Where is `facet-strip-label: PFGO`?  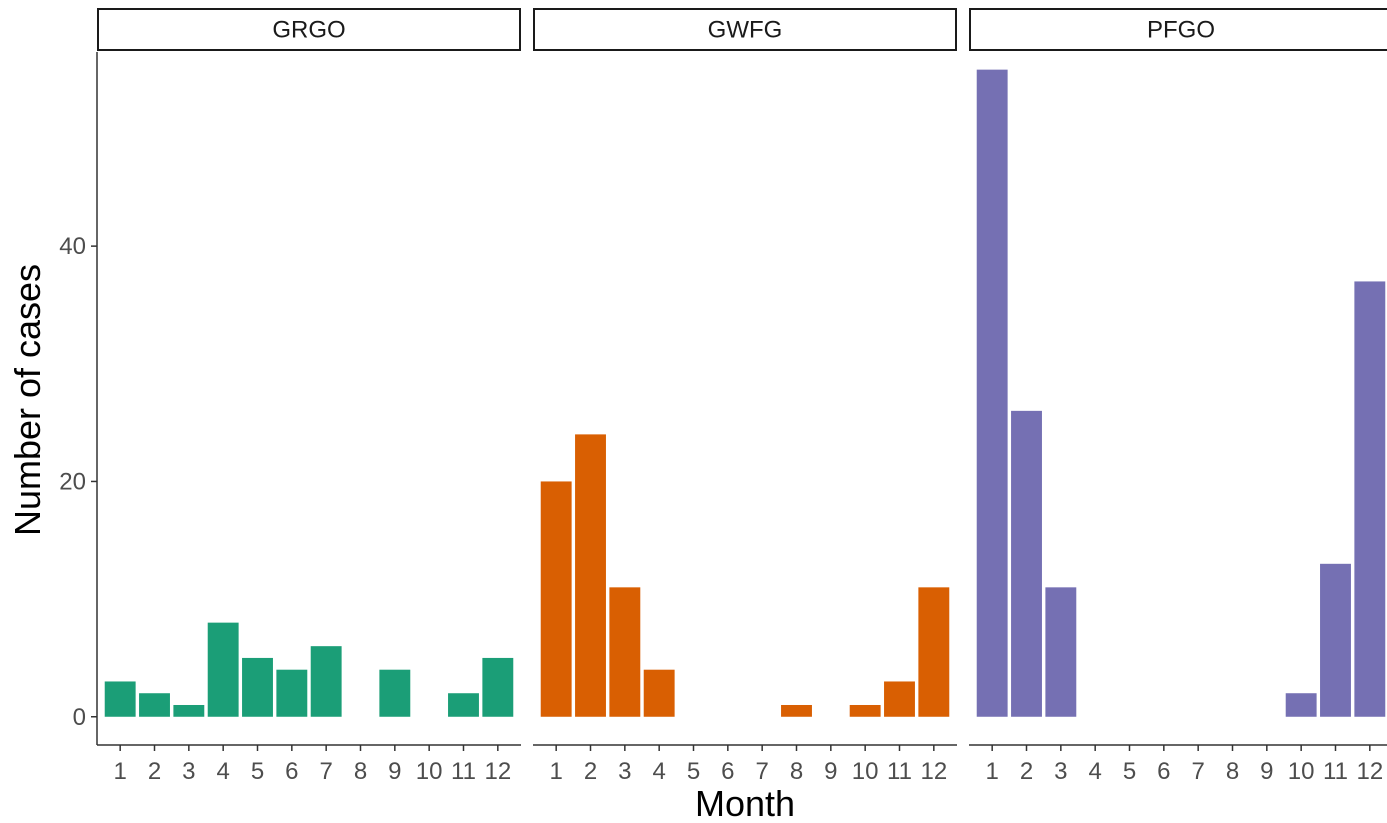
facet-strip-label: PFGO is located at coordinates (1181, 30).